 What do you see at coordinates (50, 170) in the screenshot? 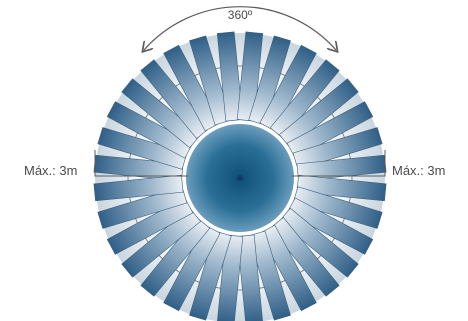
I see `max-range-label-left: Máx.: 3m` at bounding box center [50, 170].